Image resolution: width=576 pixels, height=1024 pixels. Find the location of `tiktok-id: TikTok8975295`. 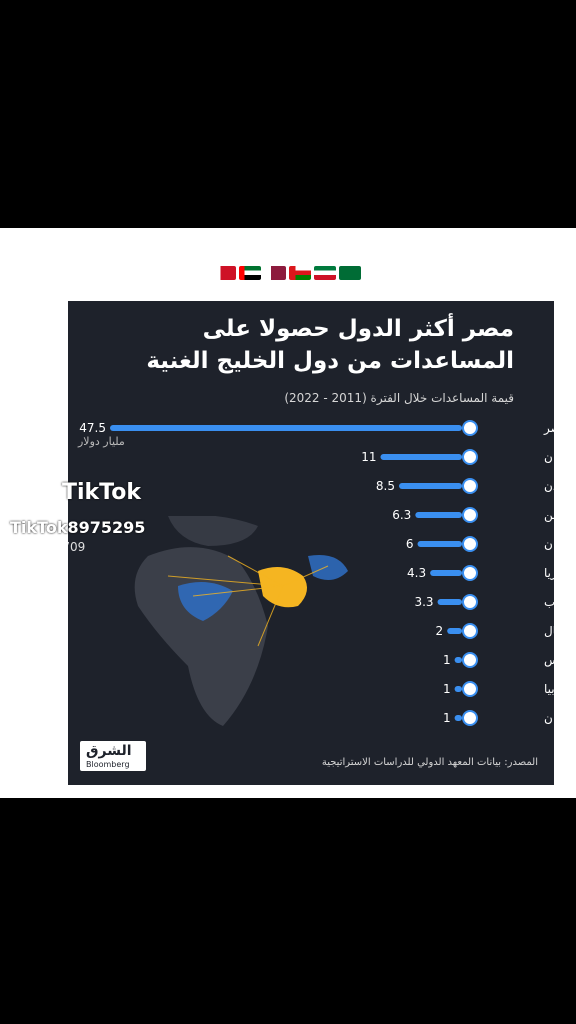

tiktok-id: TikTok8975295 is located at coordinates (78, 527).